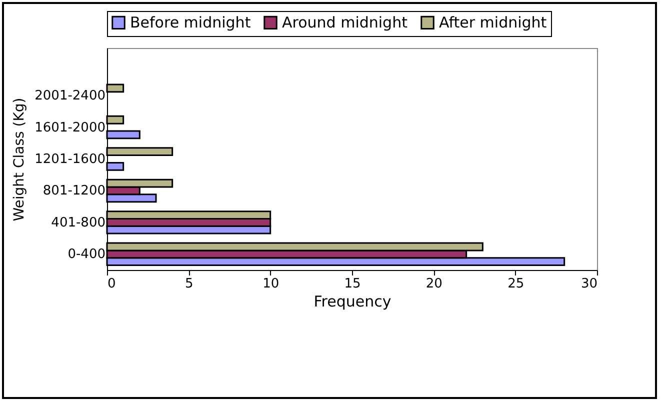  I want to click on x-tick-label: 25, so click(516, 284).